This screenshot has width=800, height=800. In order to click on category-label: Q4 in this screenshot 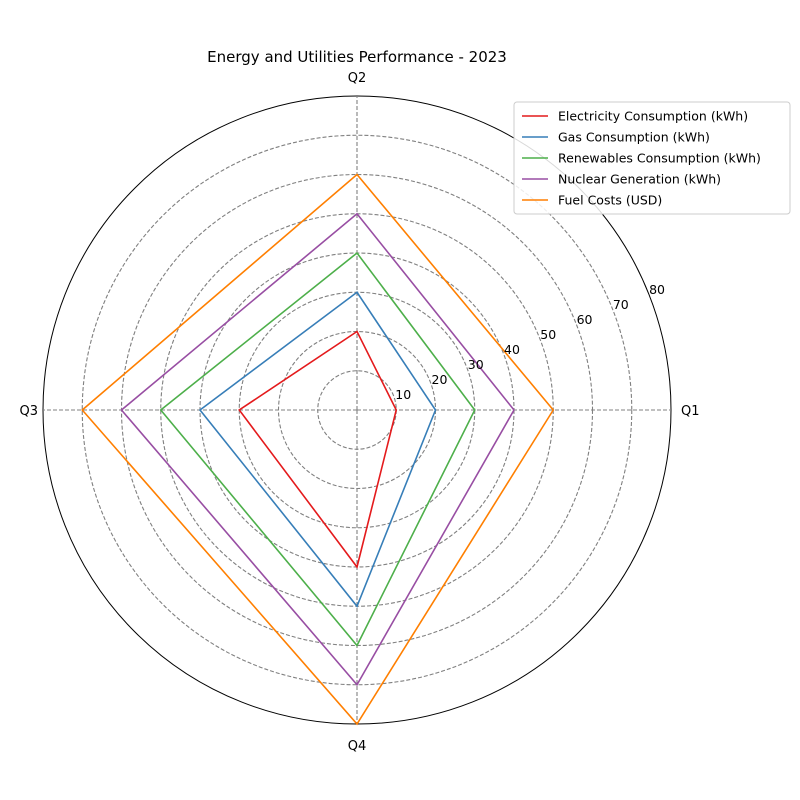, I will do `click(357, 746)`.